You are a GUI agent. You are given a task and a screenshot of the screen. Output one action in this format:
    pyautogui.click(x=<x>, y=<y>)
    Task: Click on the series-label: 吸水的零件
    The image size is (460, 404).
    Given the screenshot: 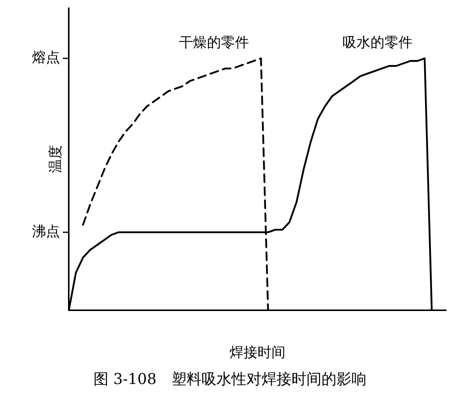 What is the action you would take?
    pyautogui.click(x=377, y=43)
    